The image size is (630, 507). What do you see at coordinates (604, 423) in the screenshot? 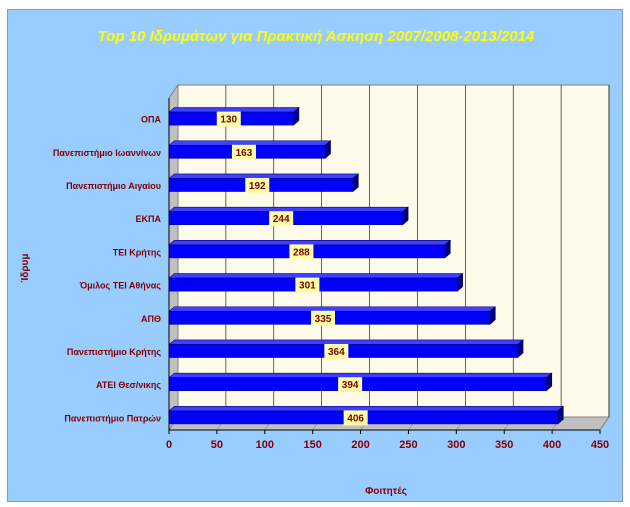
I see `gridline-floor` at bounding box center [604, 423].